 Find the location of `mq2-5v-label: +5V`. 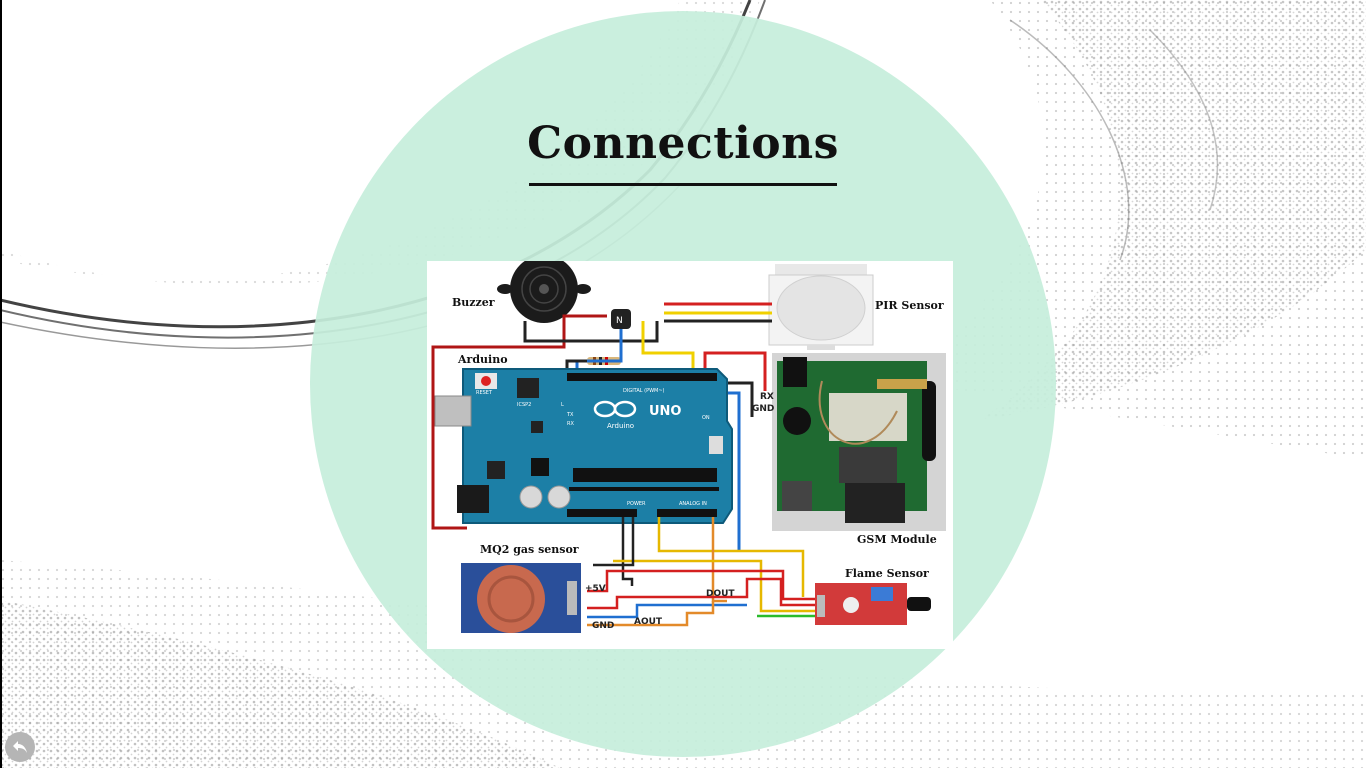

mq2-5v-label: +5V is located at coordinates (595, 589).